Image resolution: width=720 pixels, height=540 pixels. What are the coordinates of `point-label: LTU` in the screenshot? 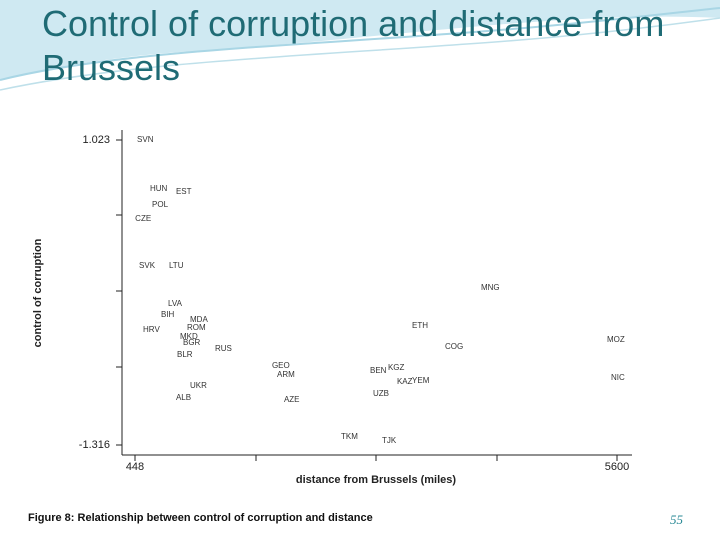 It's located at (176, 265).